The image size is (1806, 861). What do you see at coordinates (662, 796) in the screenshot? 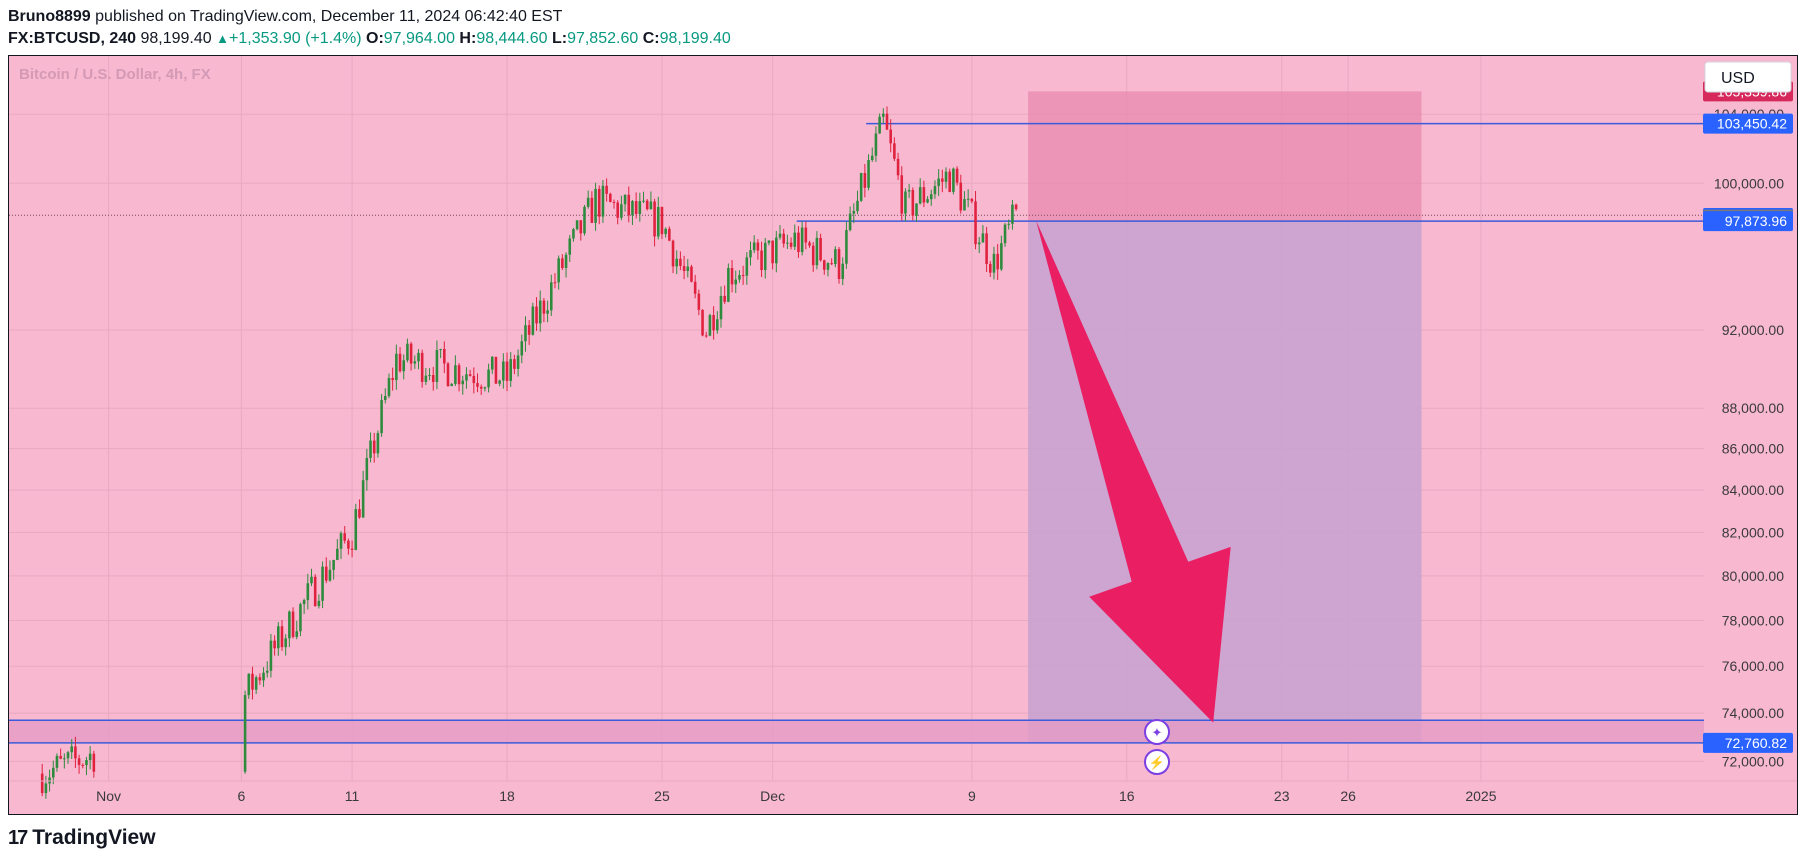
I see `time-tick-label: 25` at bounding box center [662, 796].